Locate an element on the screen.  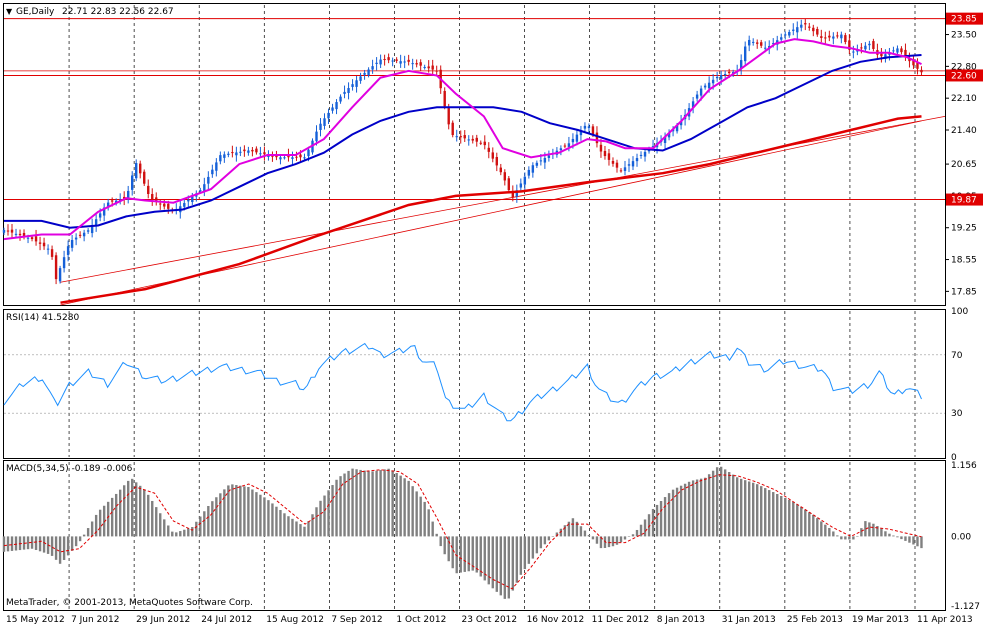
date-tick-label: 23 Oct 2012 is located at coordinates (490, 620).